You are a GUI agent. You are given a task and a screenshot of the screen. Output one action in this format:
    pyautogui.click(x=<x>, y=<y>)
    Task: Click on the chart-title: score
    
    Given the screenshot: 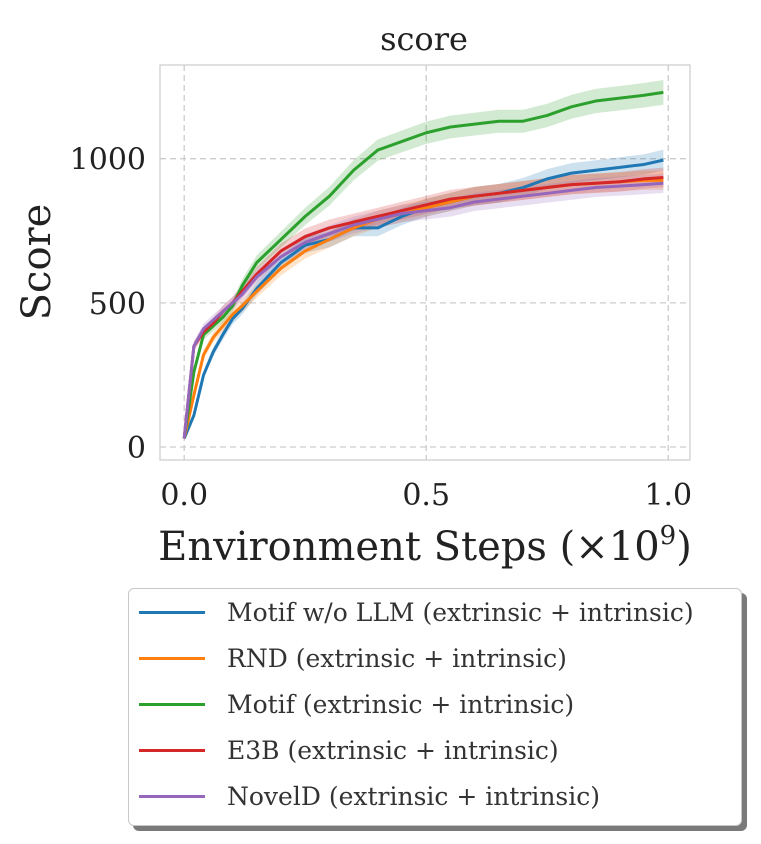 What is the action you would take?
    pyautogui.click(x=424, y=39)
    